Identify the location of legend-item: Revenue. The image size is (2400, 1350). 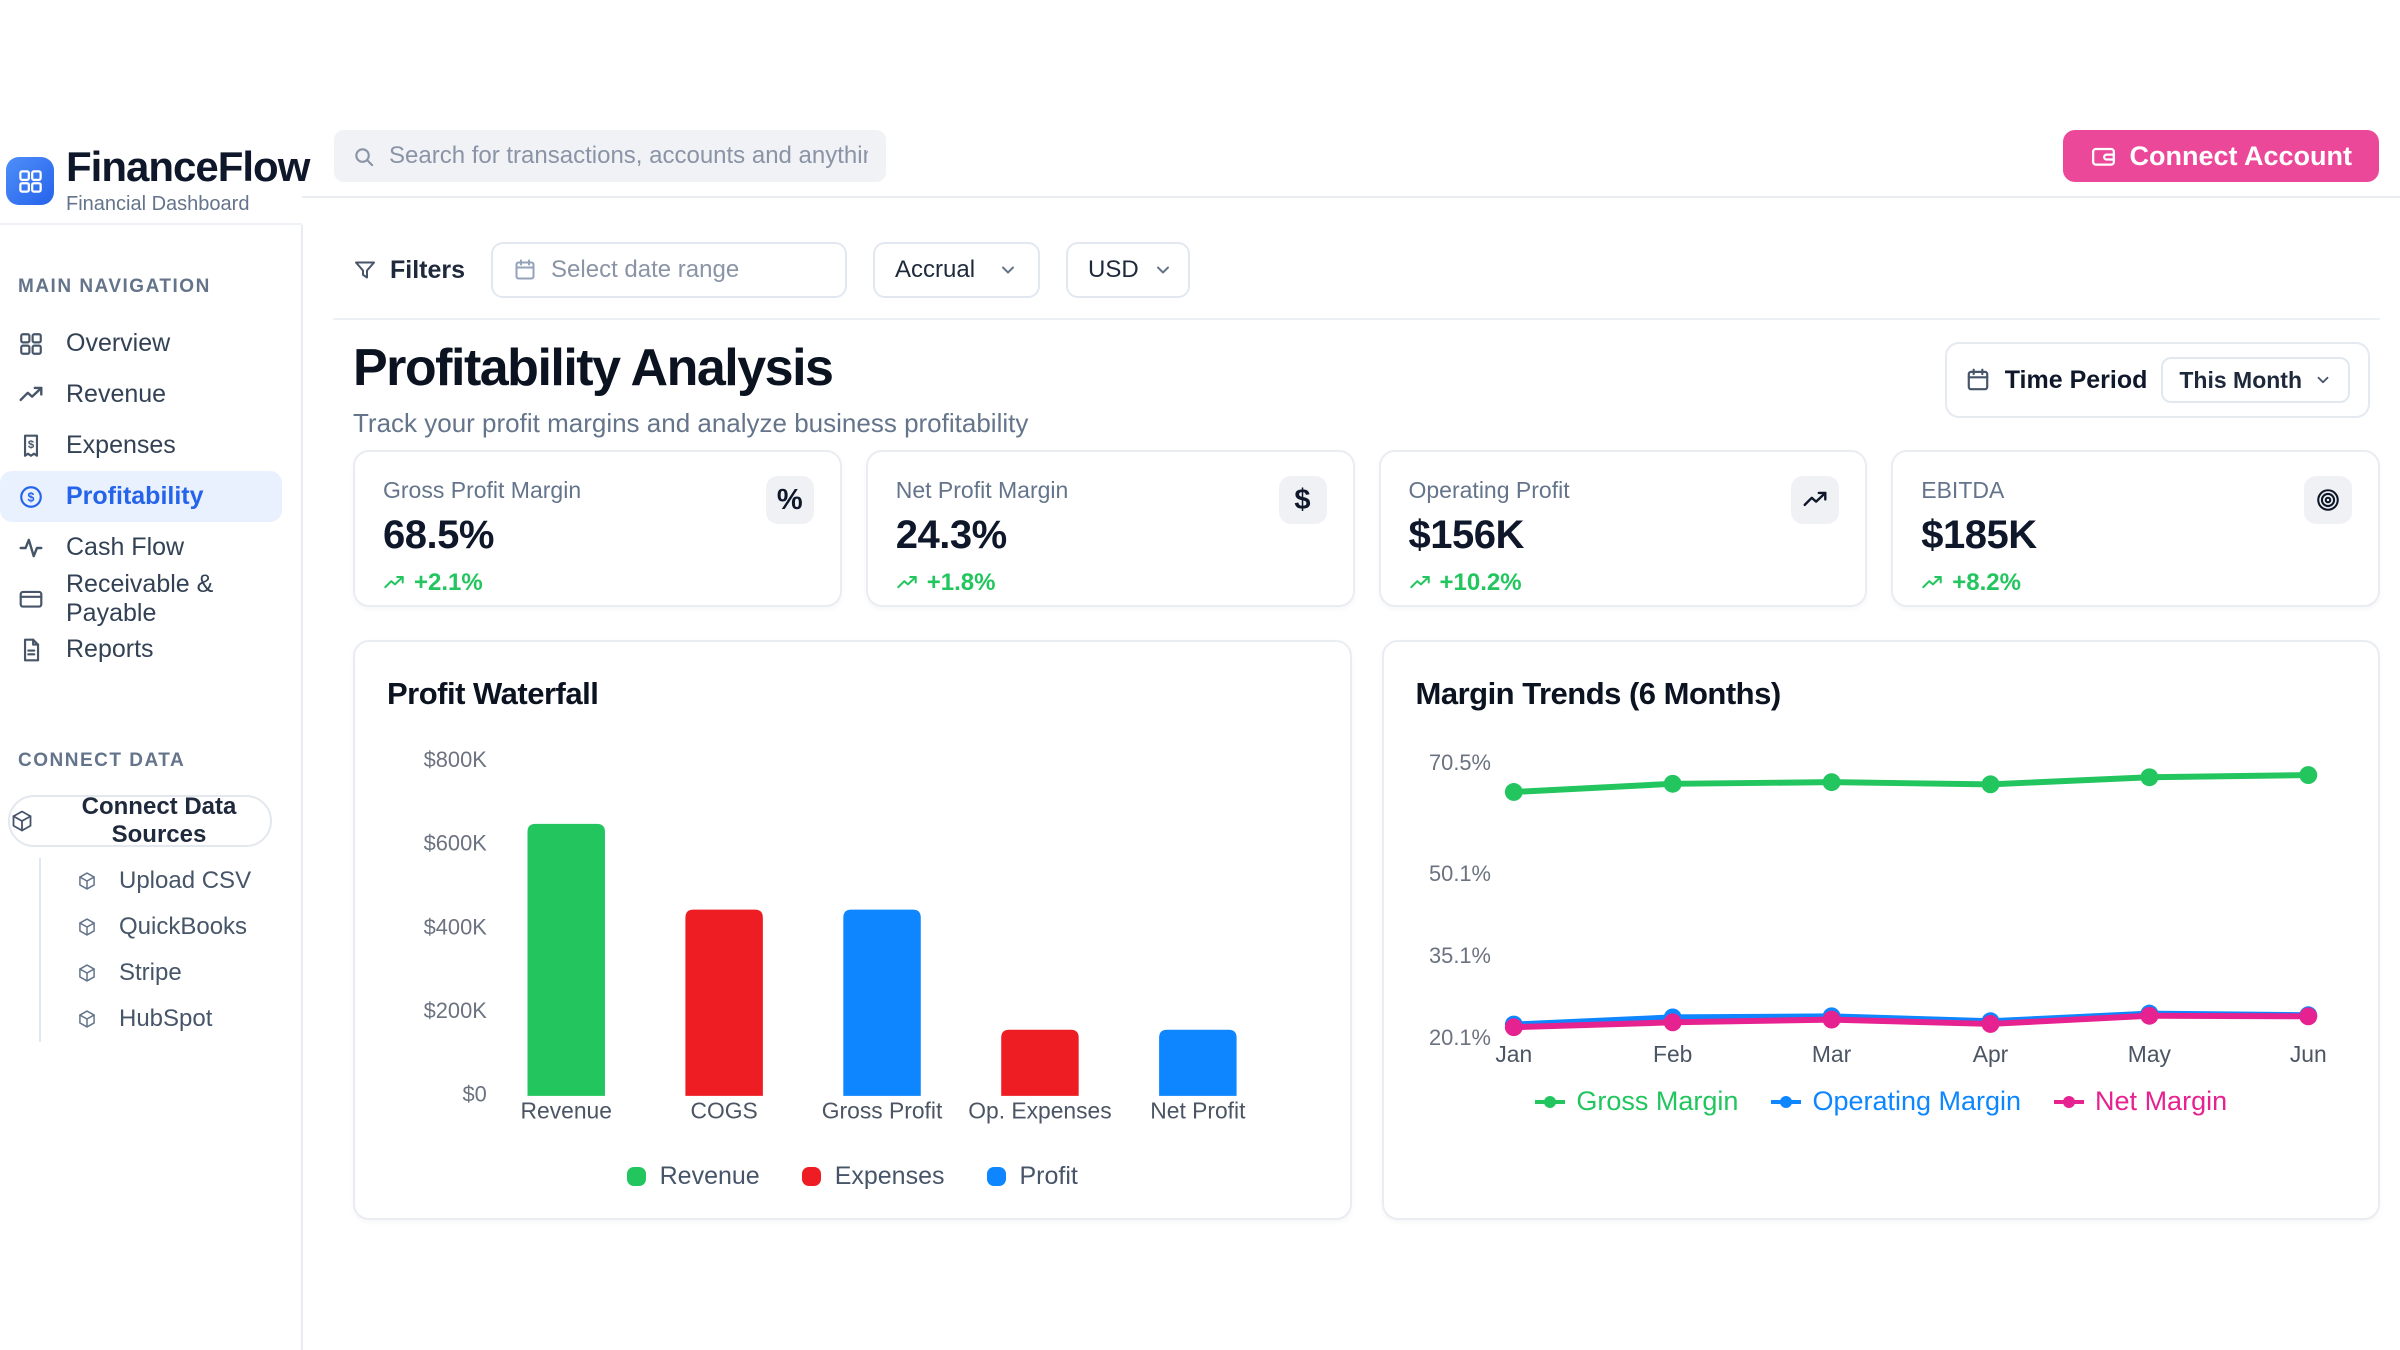
(693, 1176).